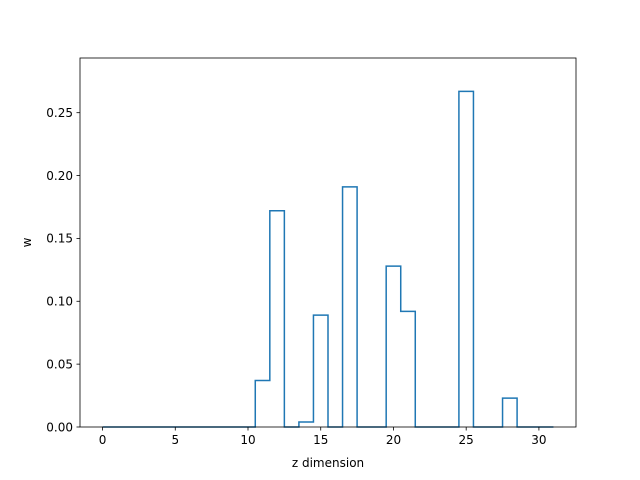 The height and width of the screenshot is (480, 640). What do you see at coordinates (247, 440) in the screenshot?
I see `x-tick-label: 10` at bounding box center [247, 440].